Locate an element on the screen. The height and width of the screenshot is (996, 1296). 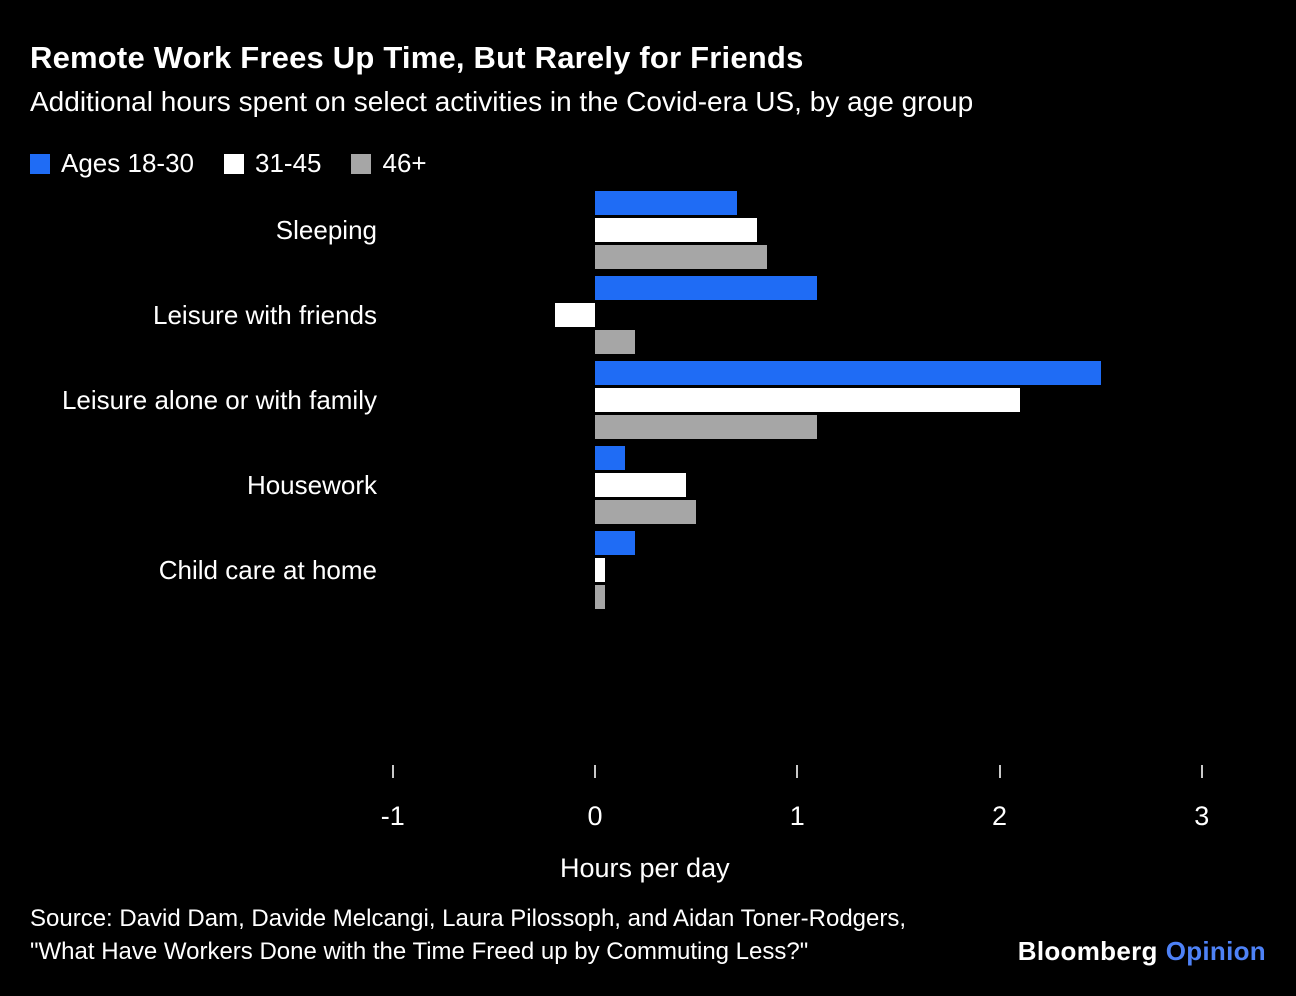
axis-tick-label: 3 is located at coordinates (1202, 816).